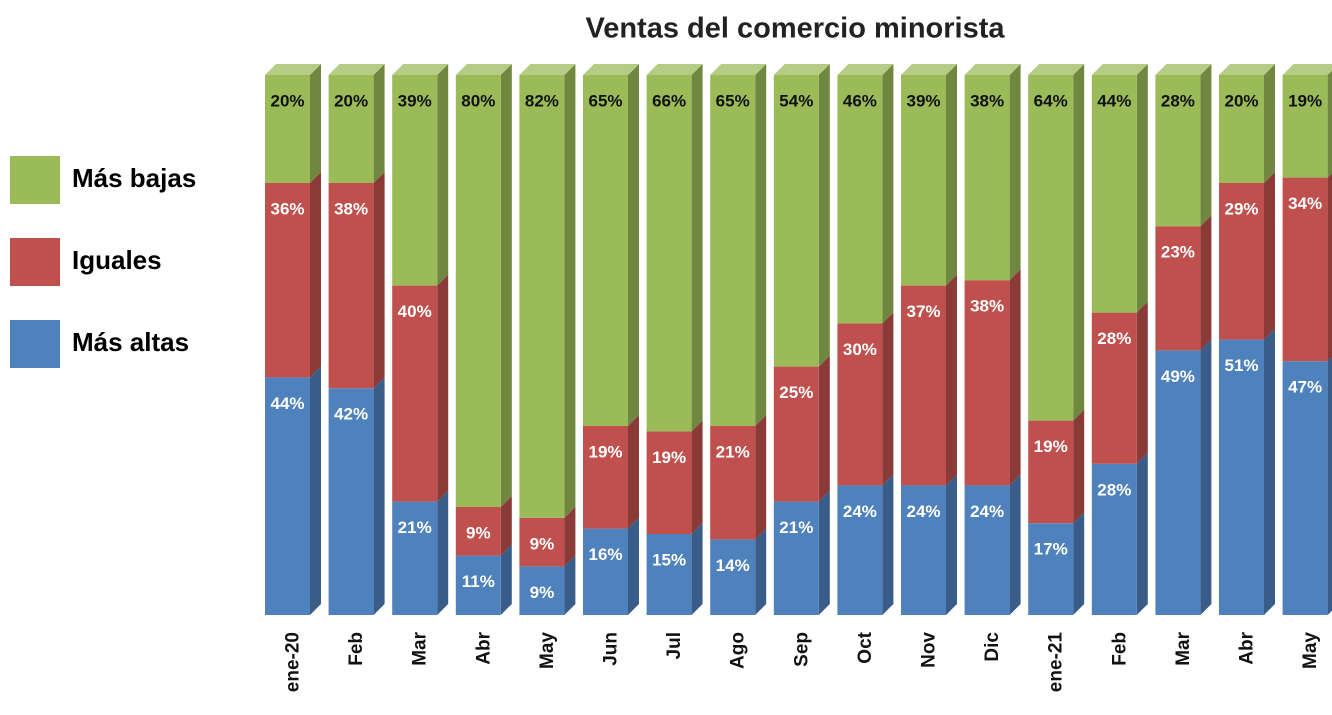 Image resolution: width=1332 pixels, height=715 pixels. Describe the element at coordinates (1178, 376) in the screenshot. I see `data-label: 49%` at that location.